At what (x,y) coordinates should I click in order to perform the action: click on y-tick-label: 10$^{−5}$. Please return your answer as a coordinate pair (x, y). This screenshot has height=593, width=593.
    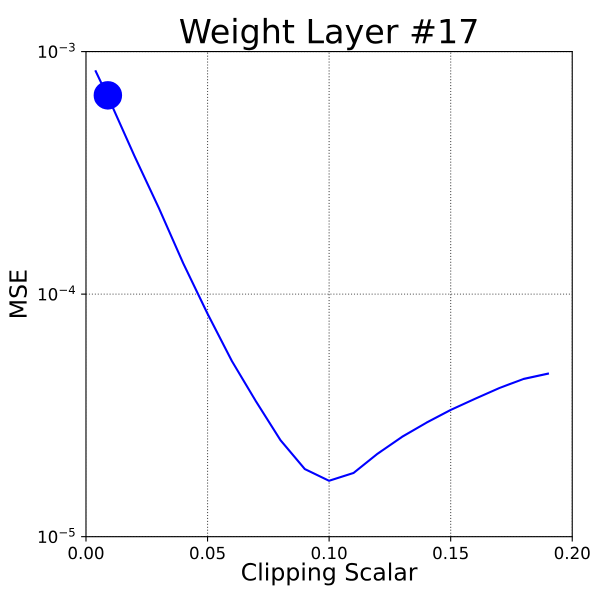
    Looking at the image, I should click on (56, 536).